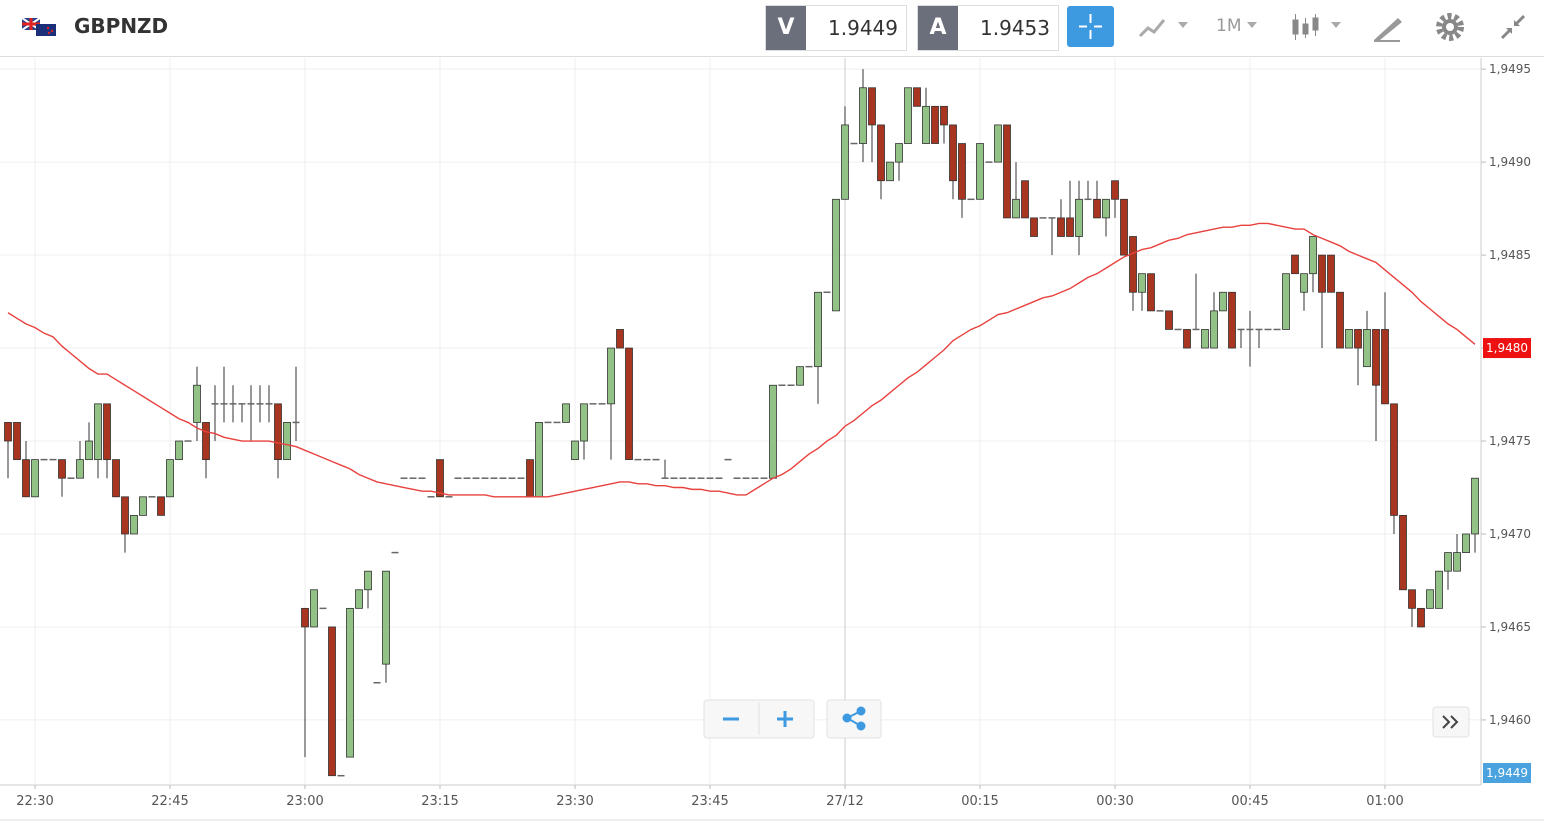 This screenshot has height=823, width=1544. I want to click on share-button, so click(854, 719).